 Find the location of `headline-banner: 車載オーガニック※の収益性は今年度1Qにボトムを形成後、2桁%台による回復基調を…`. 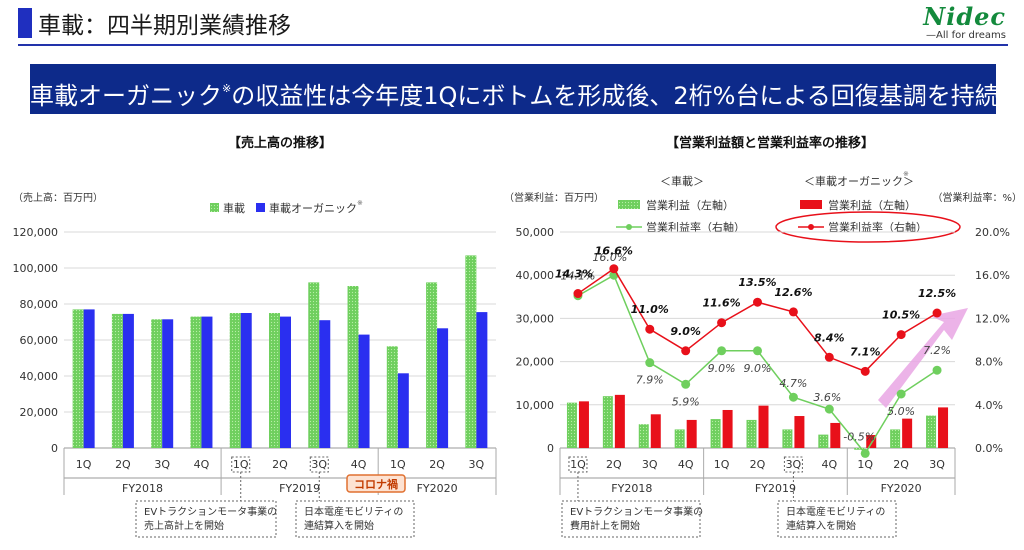

headline-banner: 車載オーガニック※の収益性は今年度1Qにボトムを形成後、2桁%台による回復基調を… is located at coordinates (514, 89).